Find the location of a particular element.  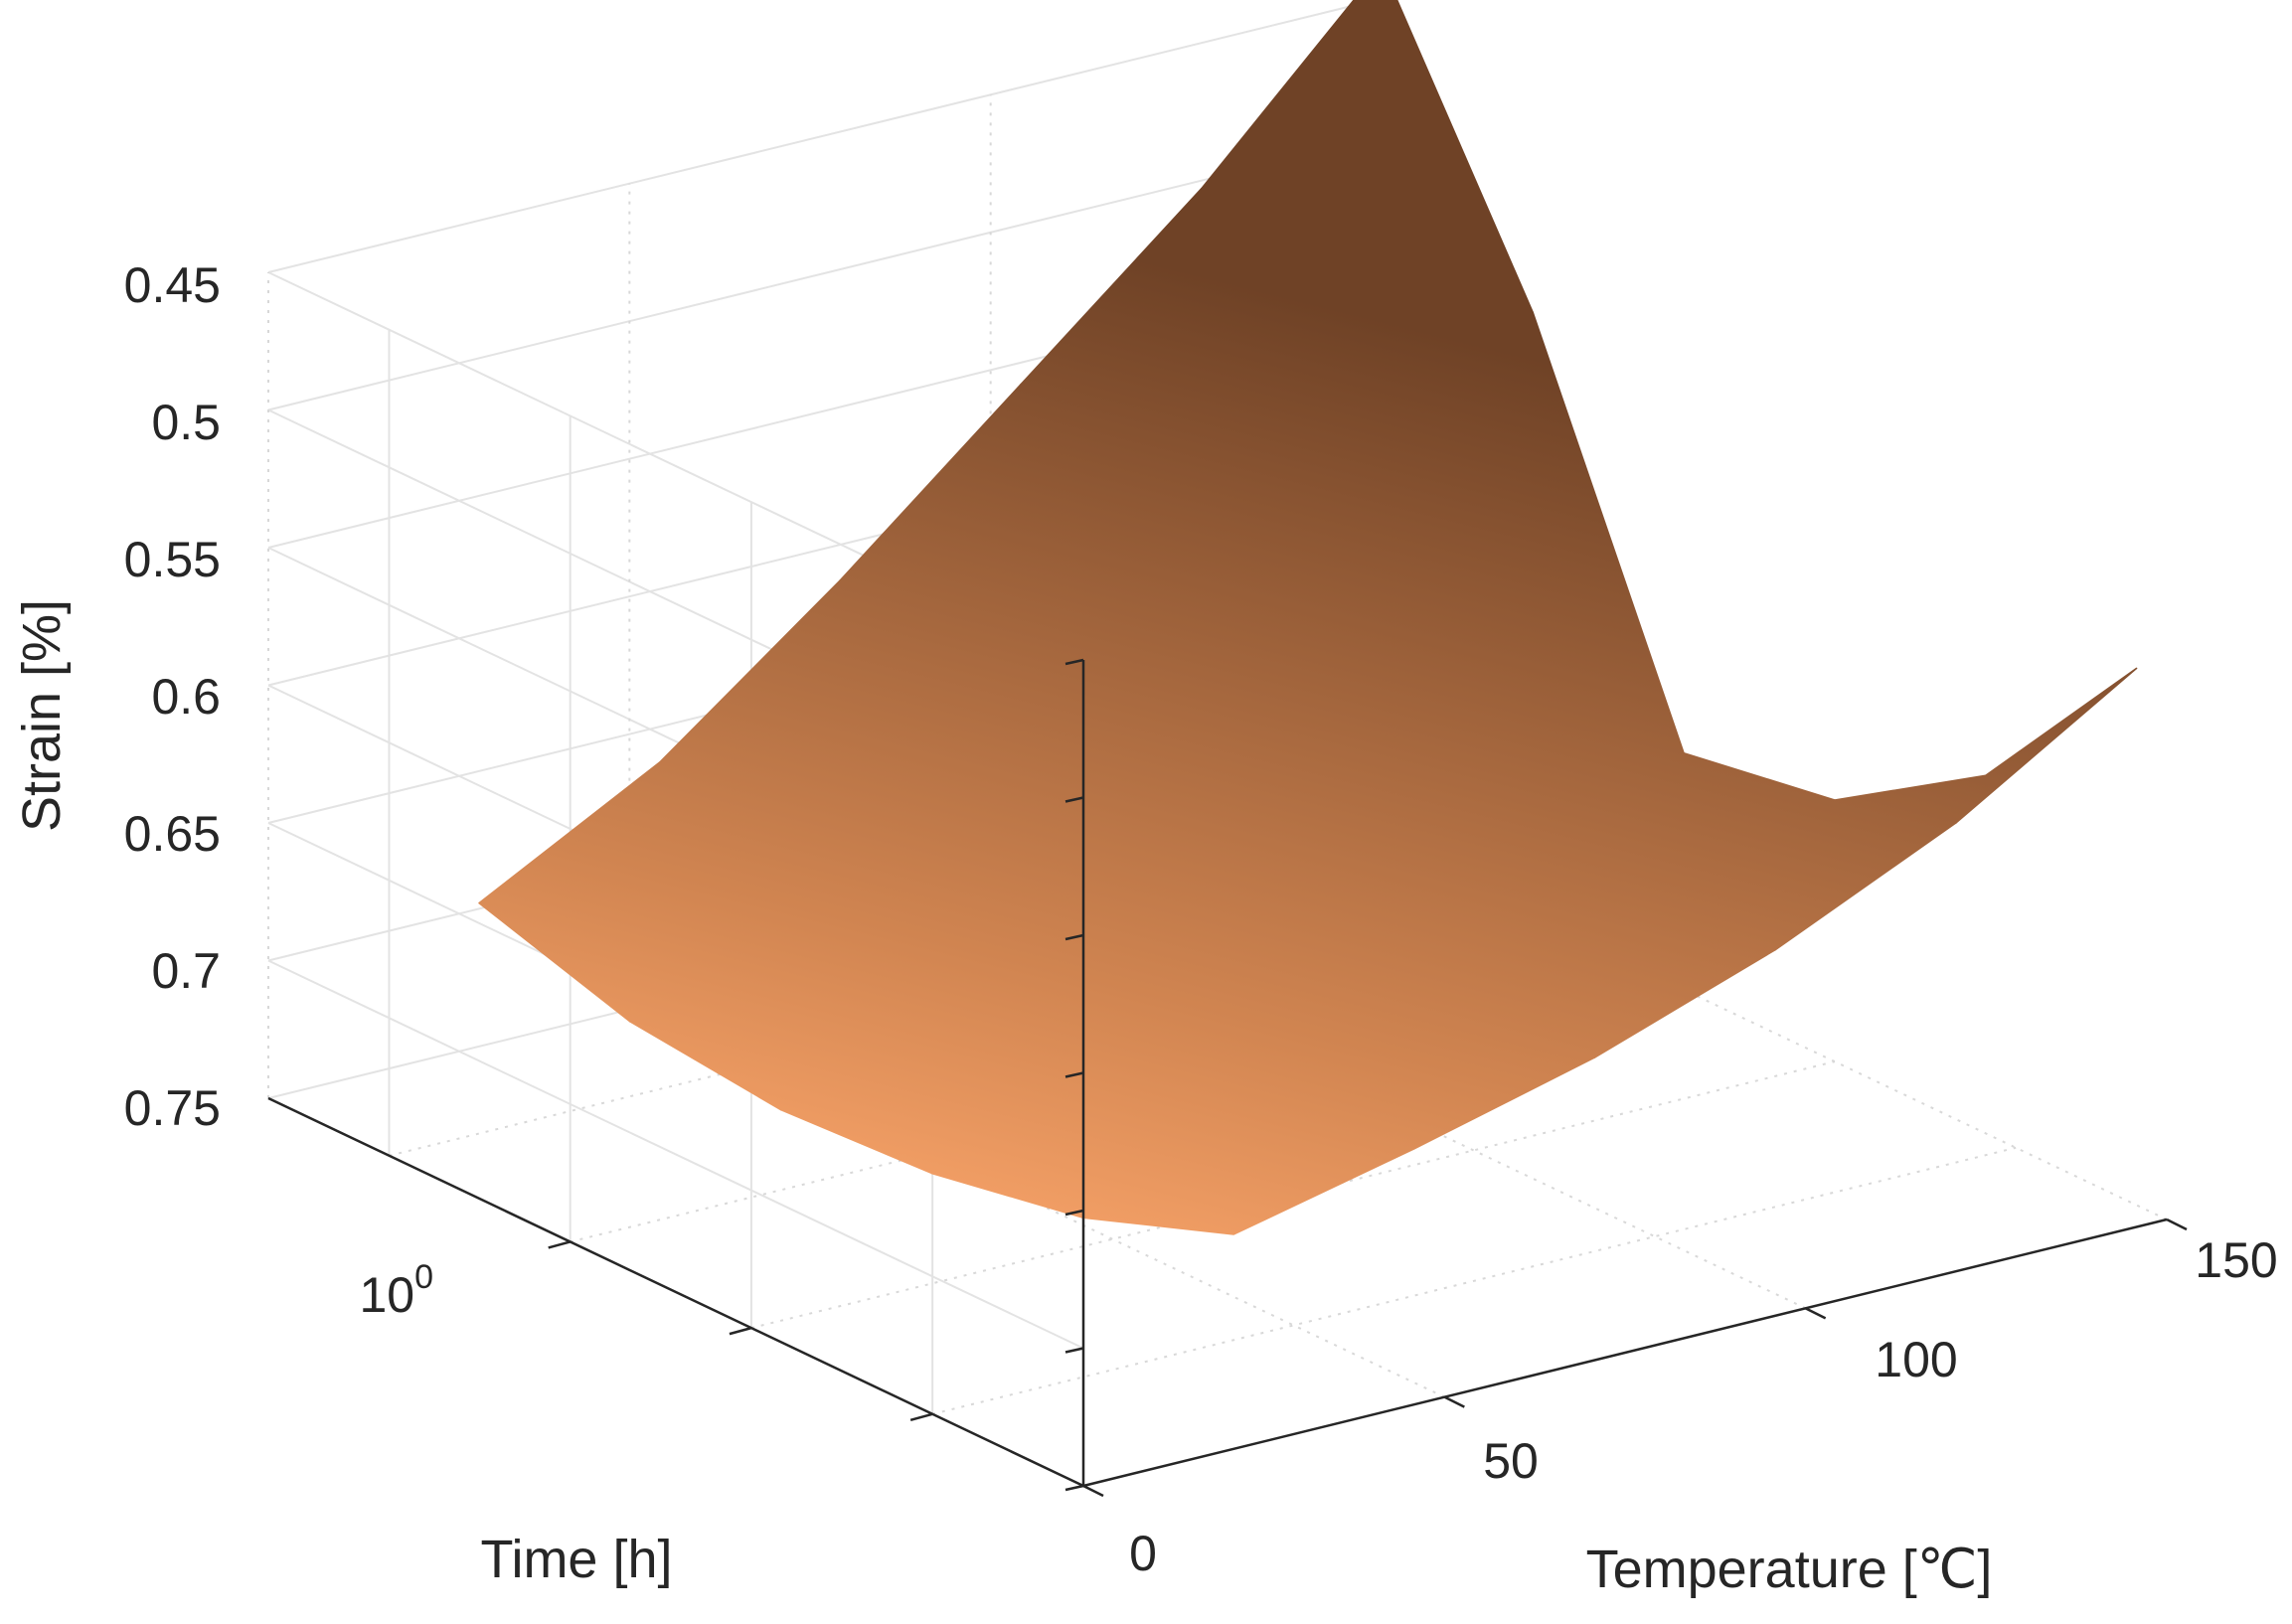

z-tick-label: 0.45 is located at coordinates (173, 285).